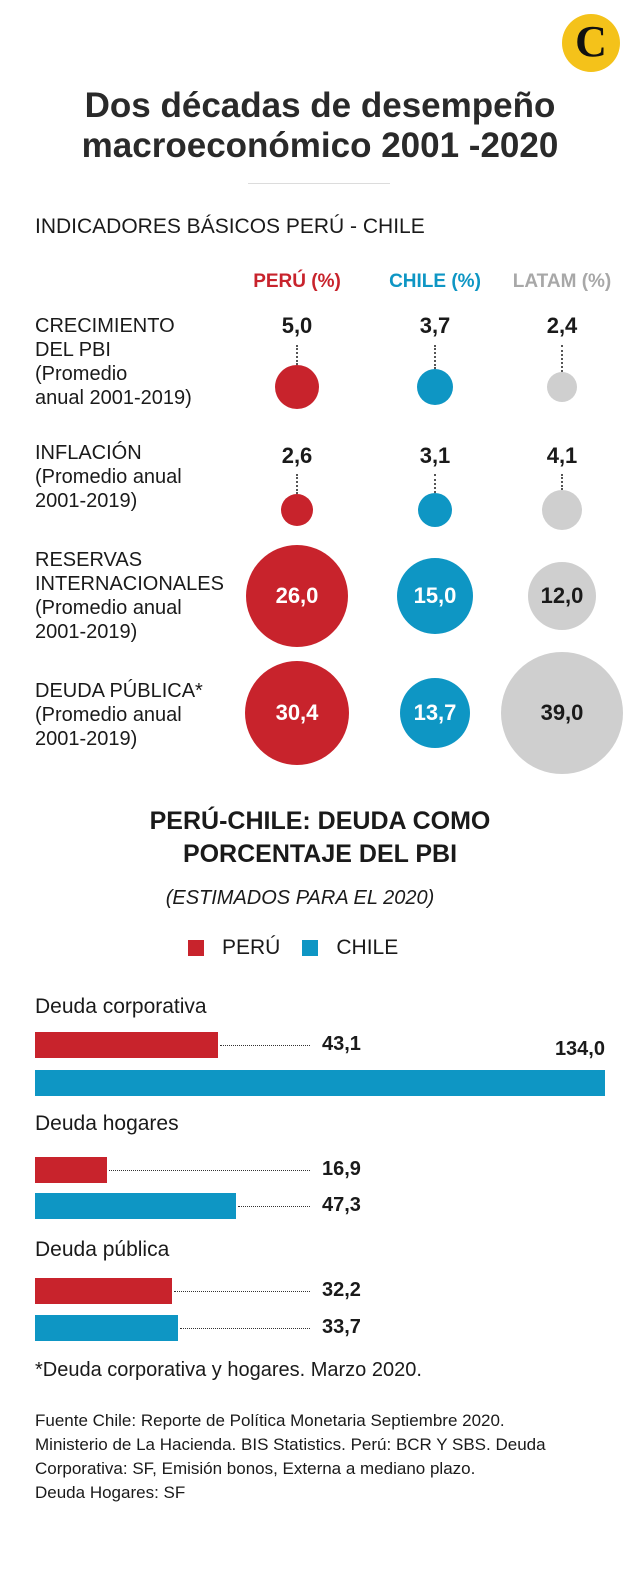  What do you see at coordinates (73, 350) in the screenshot?
I see `indicator-name-line: DEL PBI` at bounding box center [73, 350].